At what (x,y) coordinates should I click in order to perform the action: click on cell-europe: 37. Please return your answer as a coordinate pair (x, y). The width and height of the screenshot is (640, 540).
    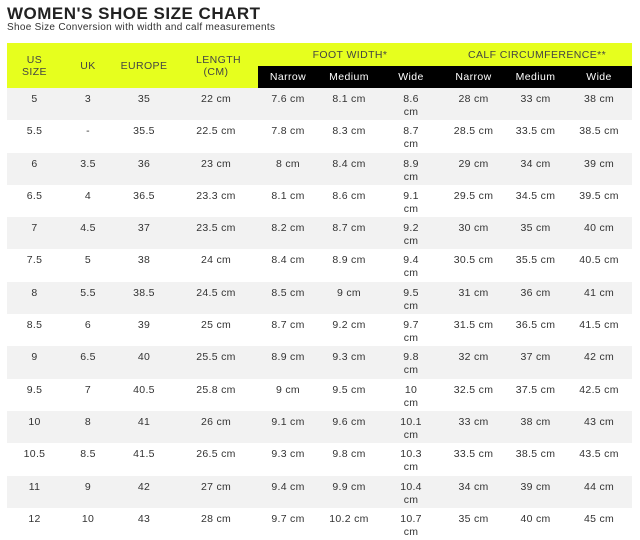
    Looking at the image, I should click on (144, 233).